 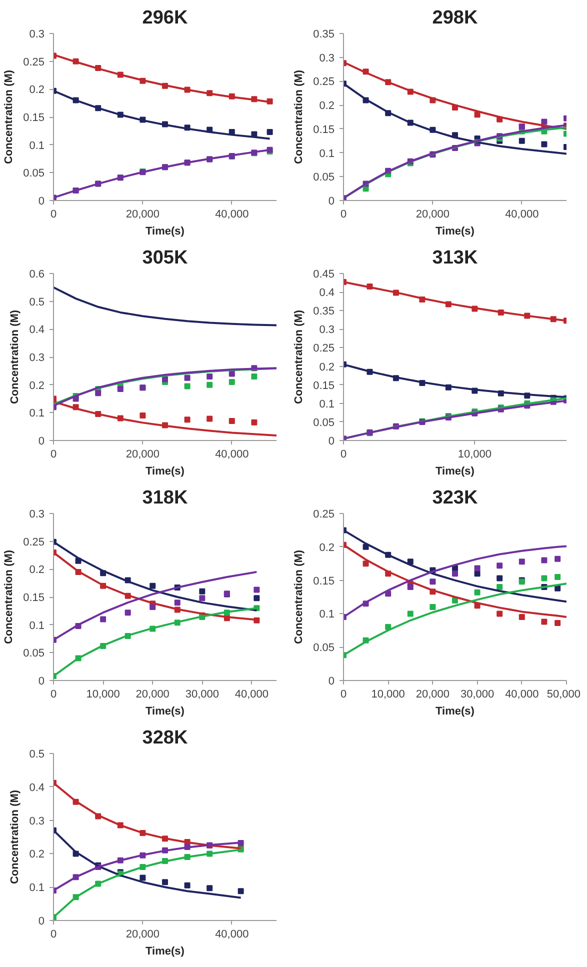 What do you see at coordinates (563, 694) in the screenshot?
I see `x-tick-label: 50,000` at bounding box center [563, 694].